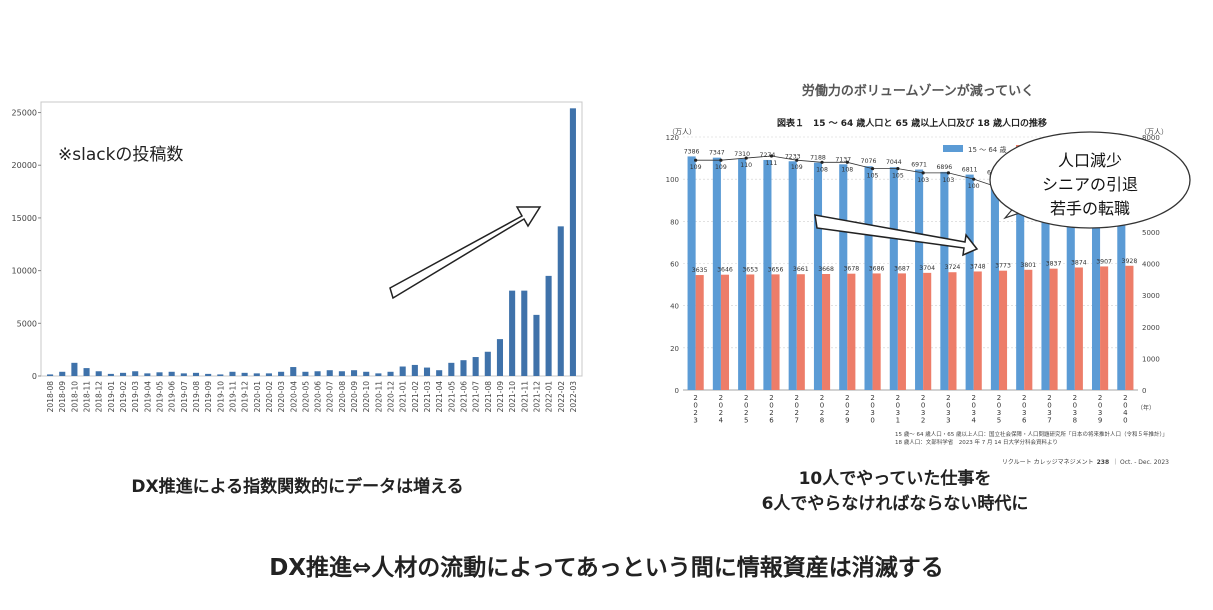  I want to click on elderly-label: 3668, so click(826, 269).